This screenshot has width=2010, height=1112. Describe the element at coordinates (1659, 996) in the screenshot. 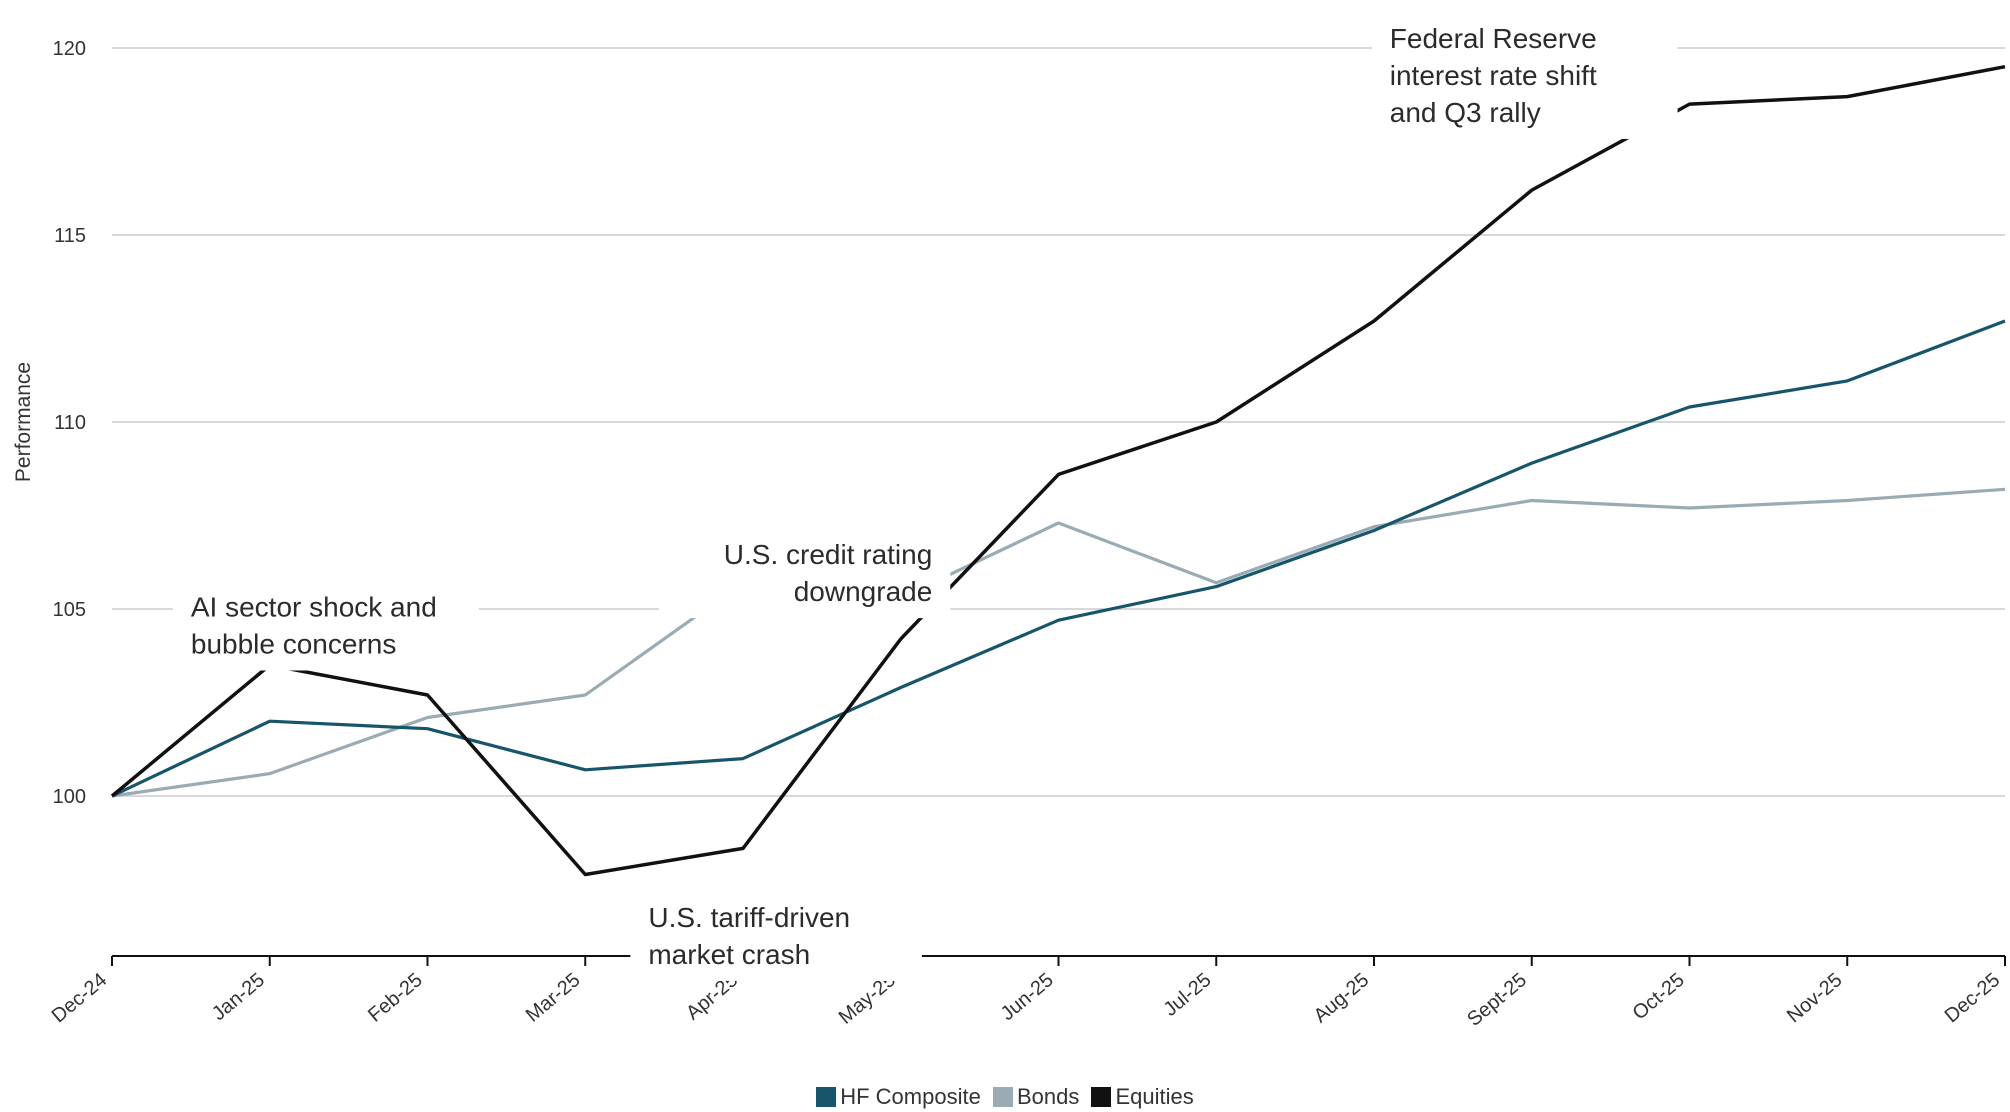

I see `x-tick-label: Oct-25` at that location.